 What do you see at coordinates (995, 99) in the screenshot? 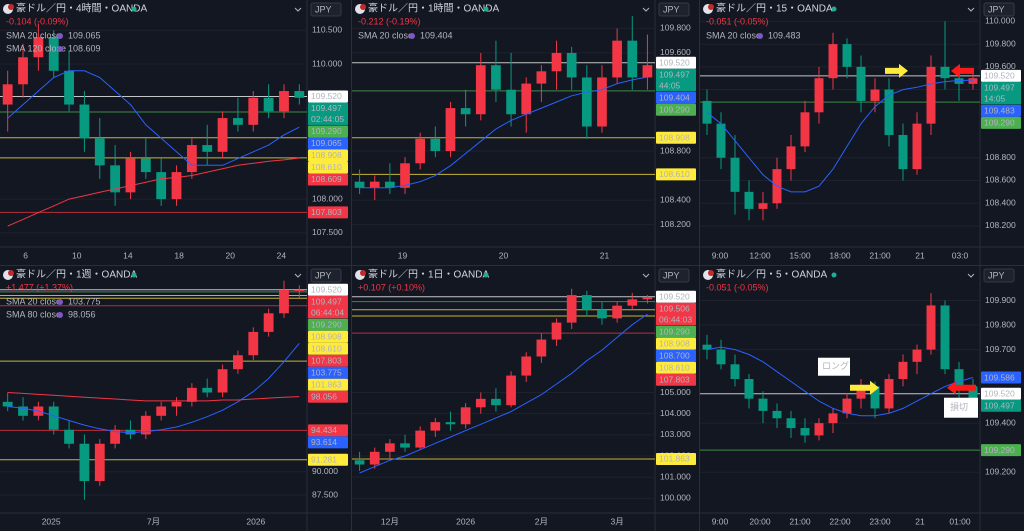
I see `countdown: 14:05` at bounding box center [995, 99].